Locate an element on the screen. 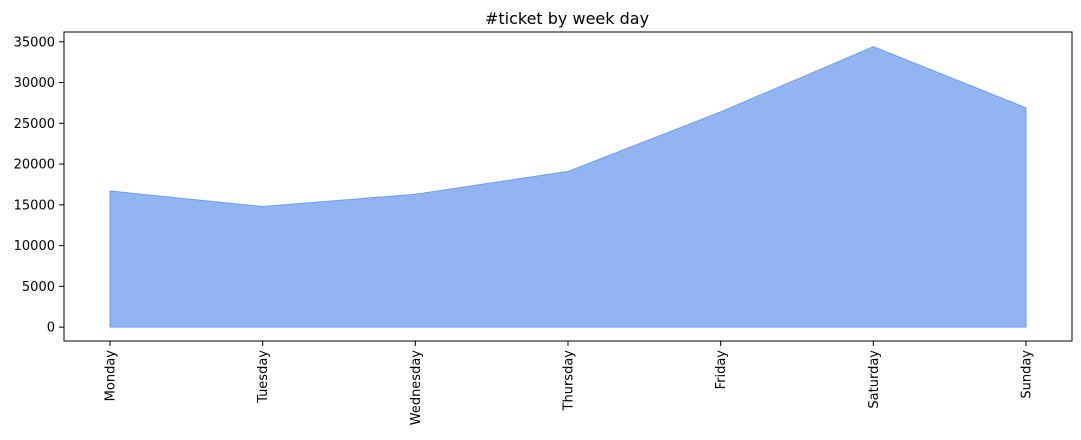 This screenshot has width=1081, height=440. x-tick-label: Thursday is located at coordinates (569, 381).